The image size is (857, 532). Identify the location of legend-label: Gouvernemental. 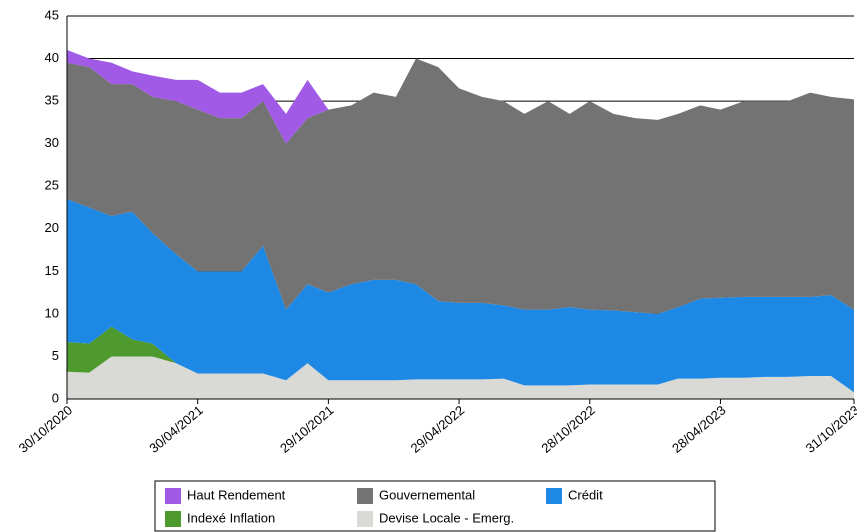
(427, 494).